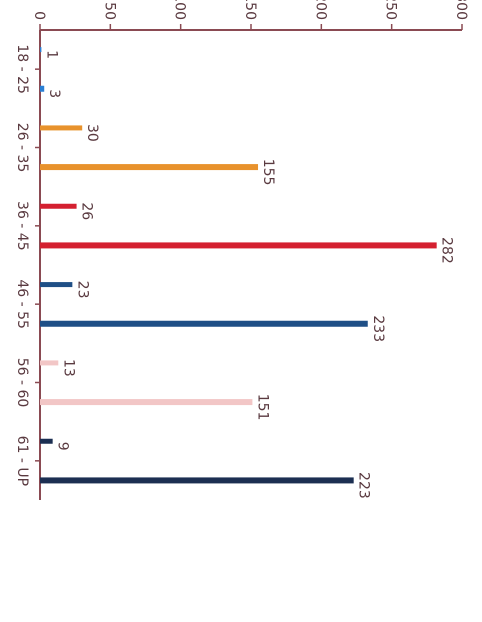  What do you see at coordinates (22, 304) in the screenshot?
I see `category-tick-label: 46 - 55` at bounding box center [22, 304].